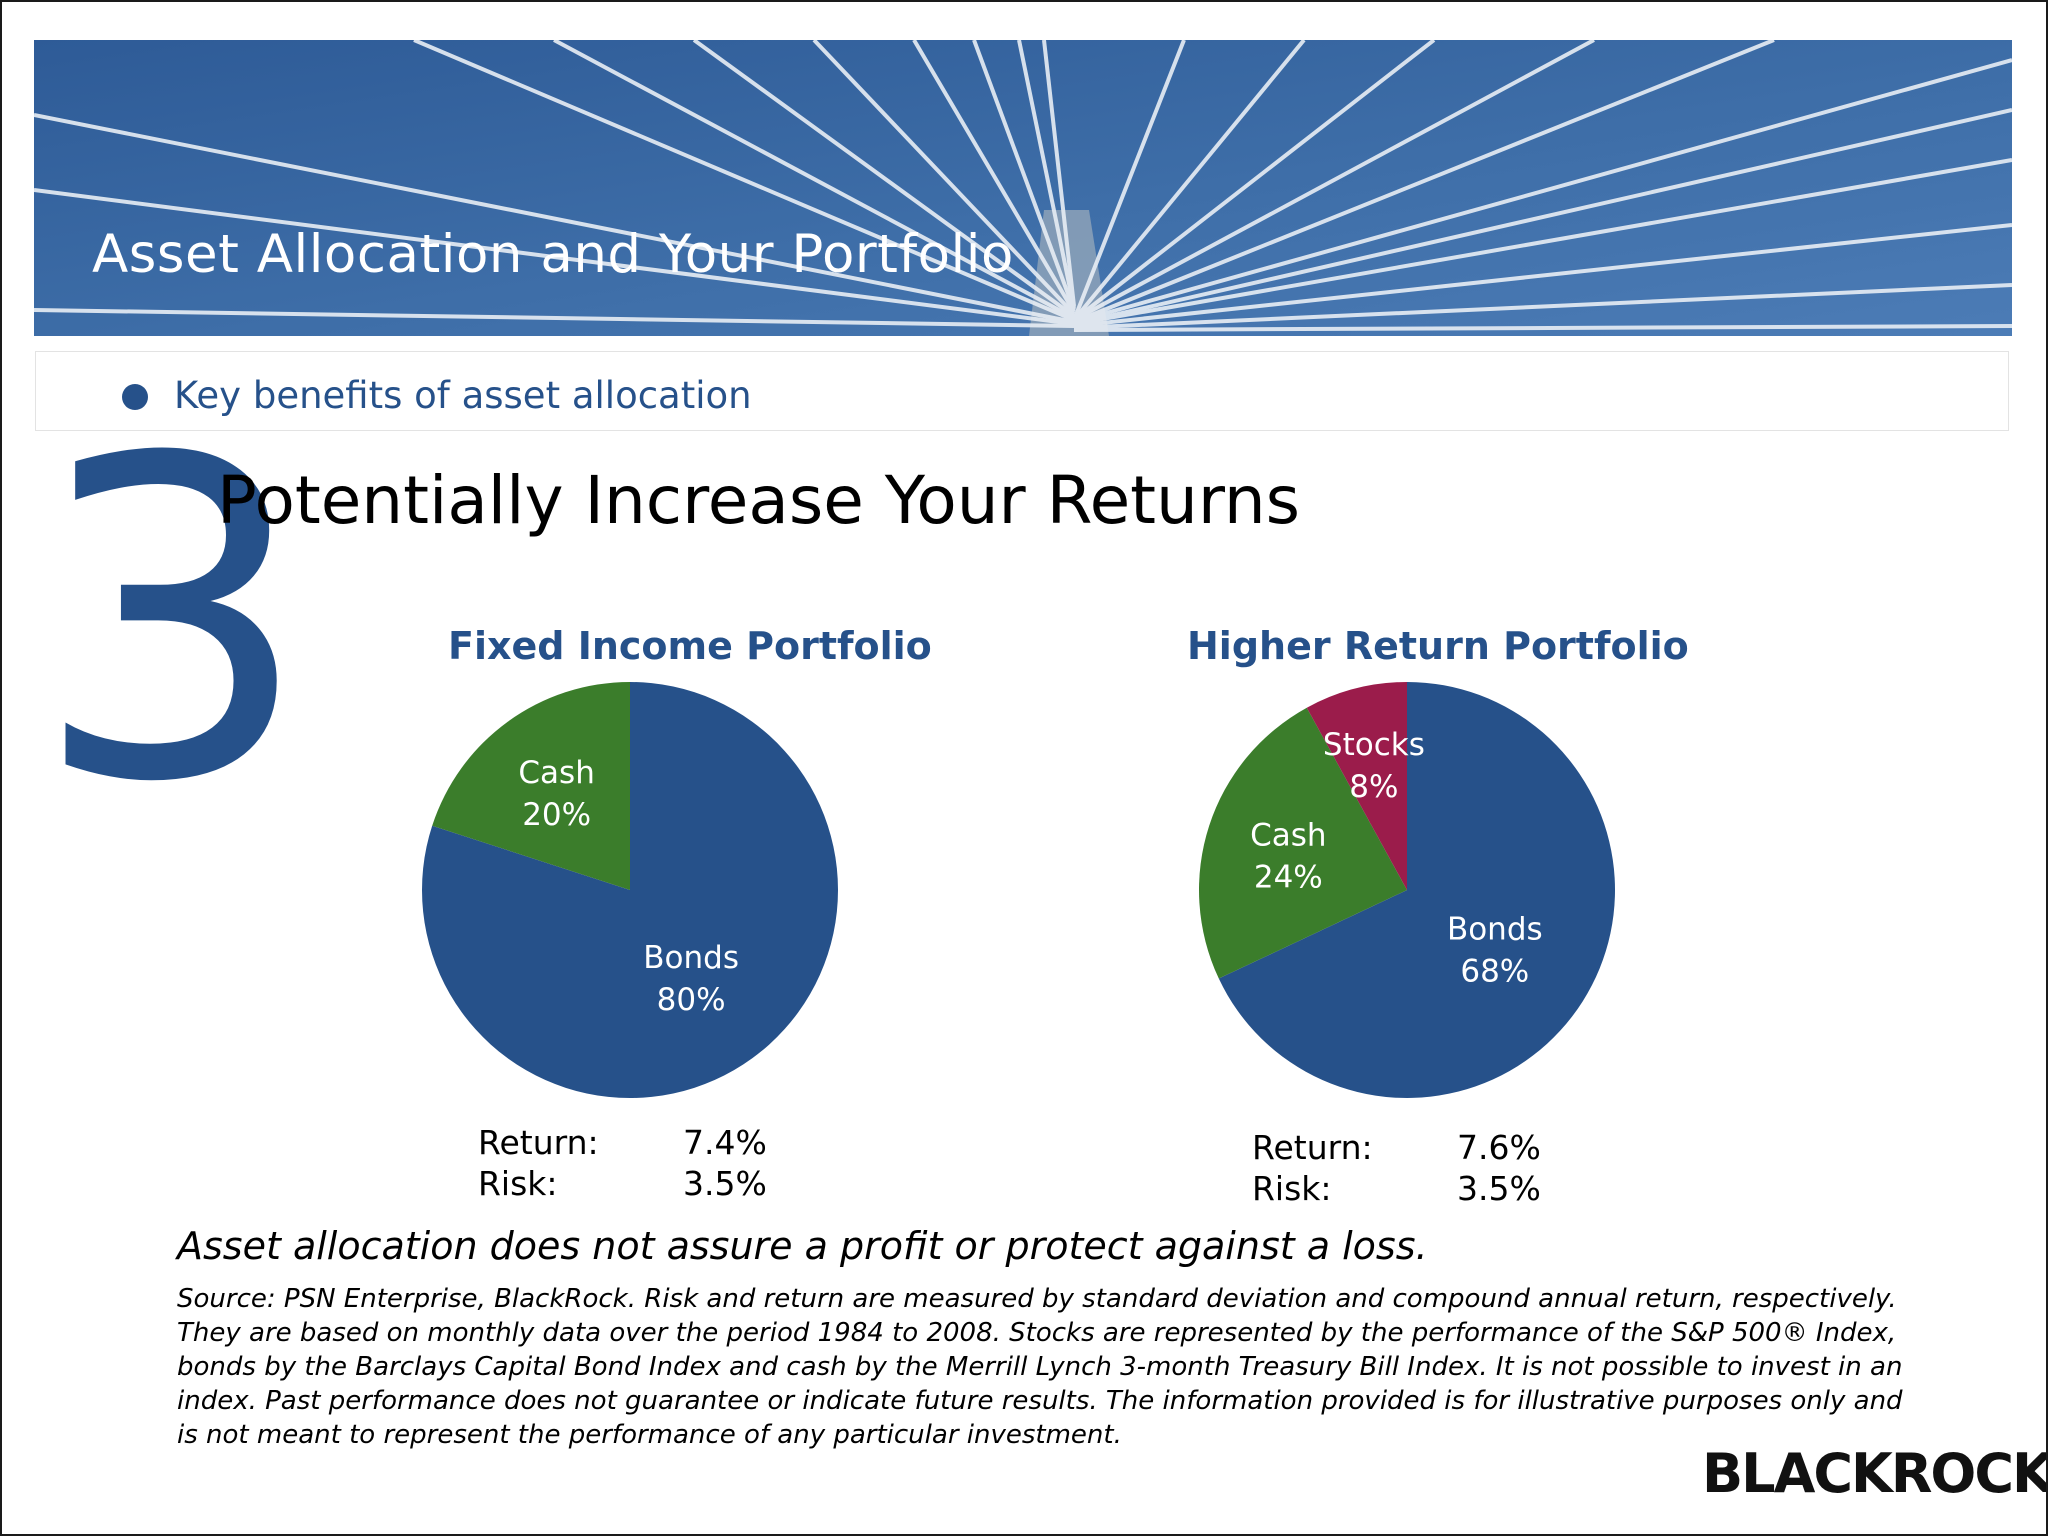 This screenshot has height=1536, width=2048. I want to click on stat-value: 7.6%, so click(1499, 1147).